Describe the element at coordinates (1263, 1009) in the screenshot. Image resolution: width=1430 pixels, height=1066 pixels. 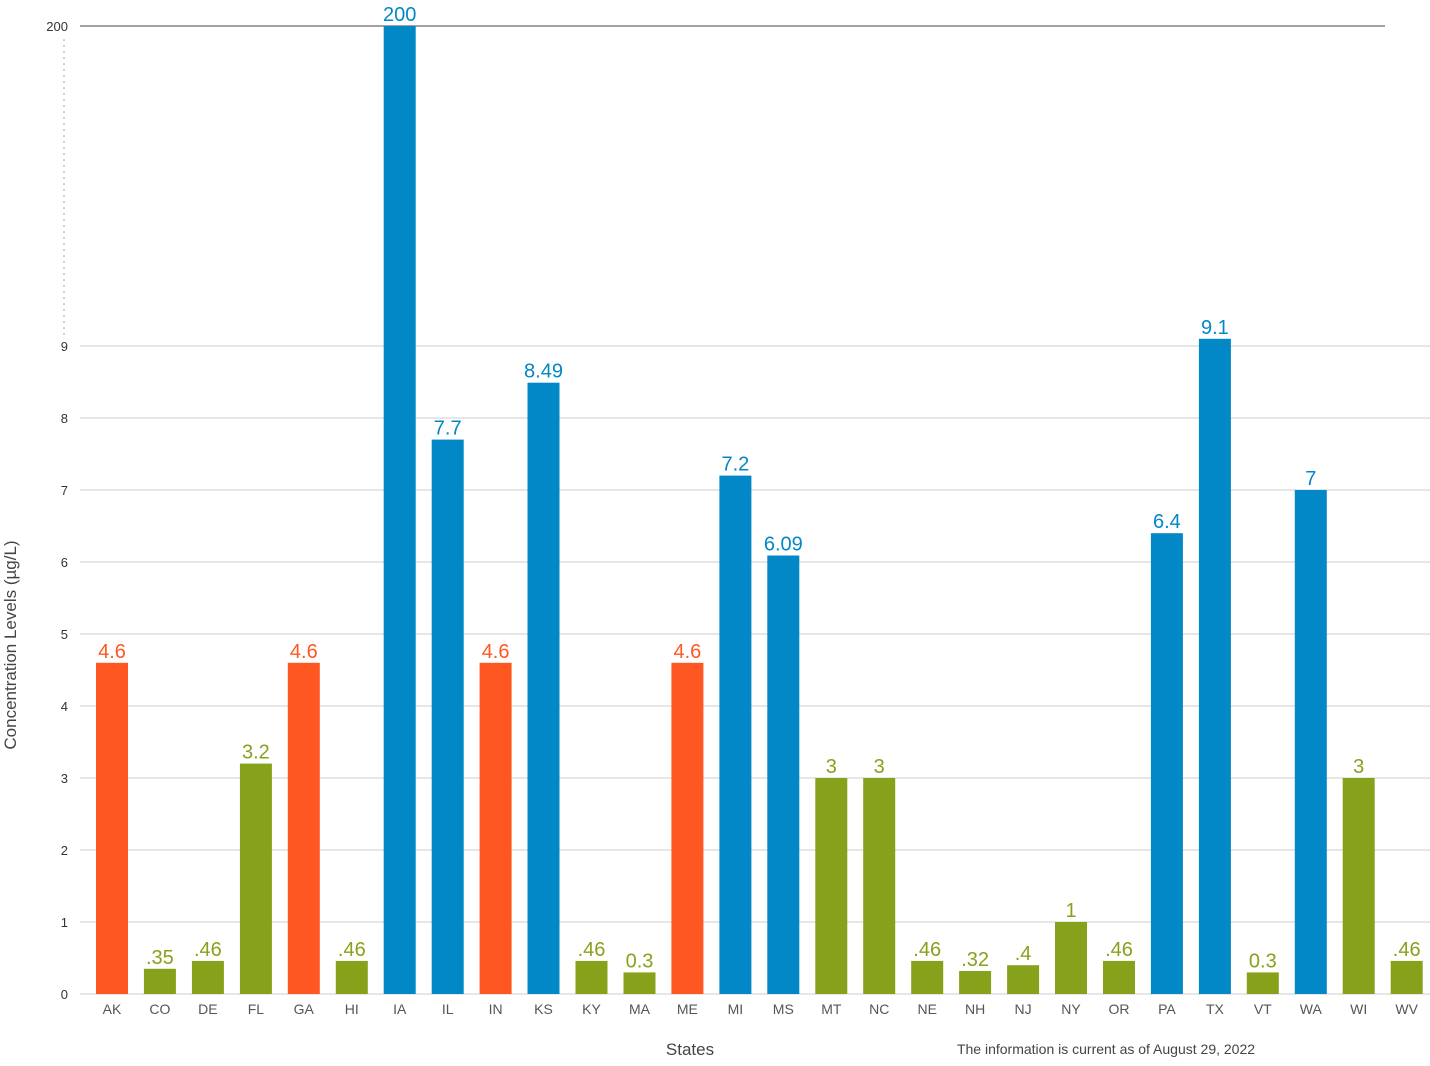
I see `x-tick-vt: VT` at that location.